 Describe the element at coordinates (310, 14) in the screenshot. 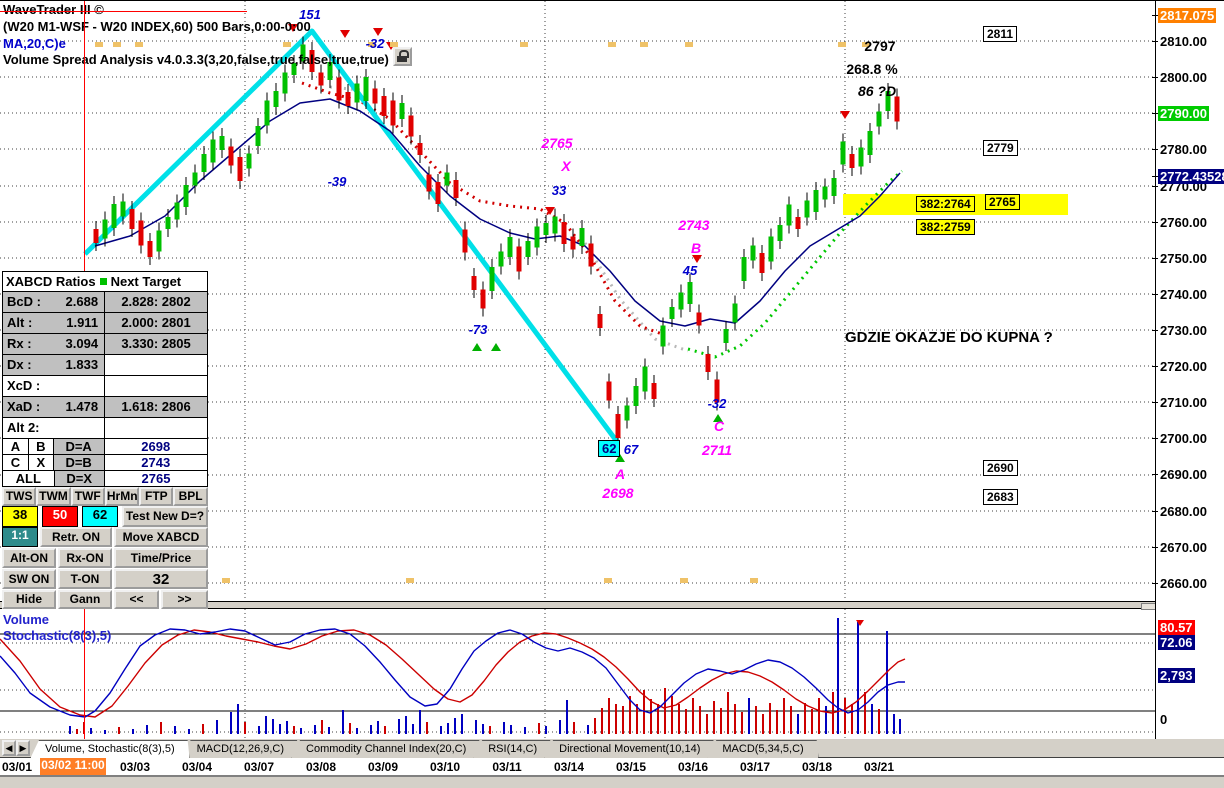

I see `chart-annotation: 151` at that location.